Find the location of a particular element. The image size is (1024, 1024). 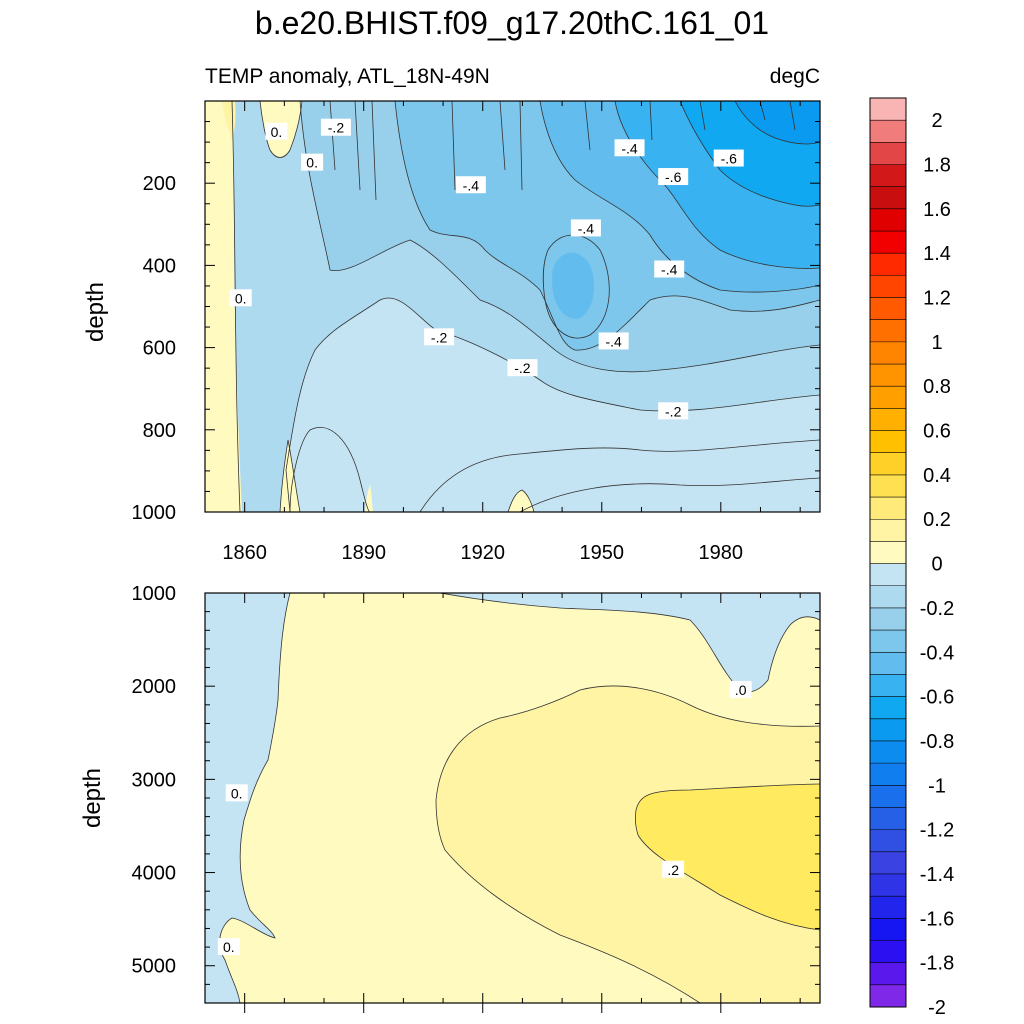

colorbar-label: 0.6 is located at coordinates (937, 432).